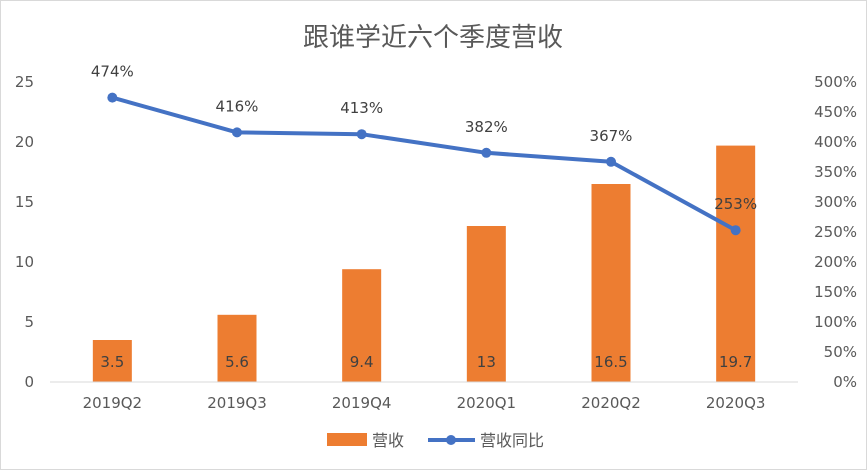 Image resolution: width=867 pixels, height=470 pixels. Describe the element at coordinates (486, 127) in the screenshot. I see `yoy-point-label: 382%` at that location.